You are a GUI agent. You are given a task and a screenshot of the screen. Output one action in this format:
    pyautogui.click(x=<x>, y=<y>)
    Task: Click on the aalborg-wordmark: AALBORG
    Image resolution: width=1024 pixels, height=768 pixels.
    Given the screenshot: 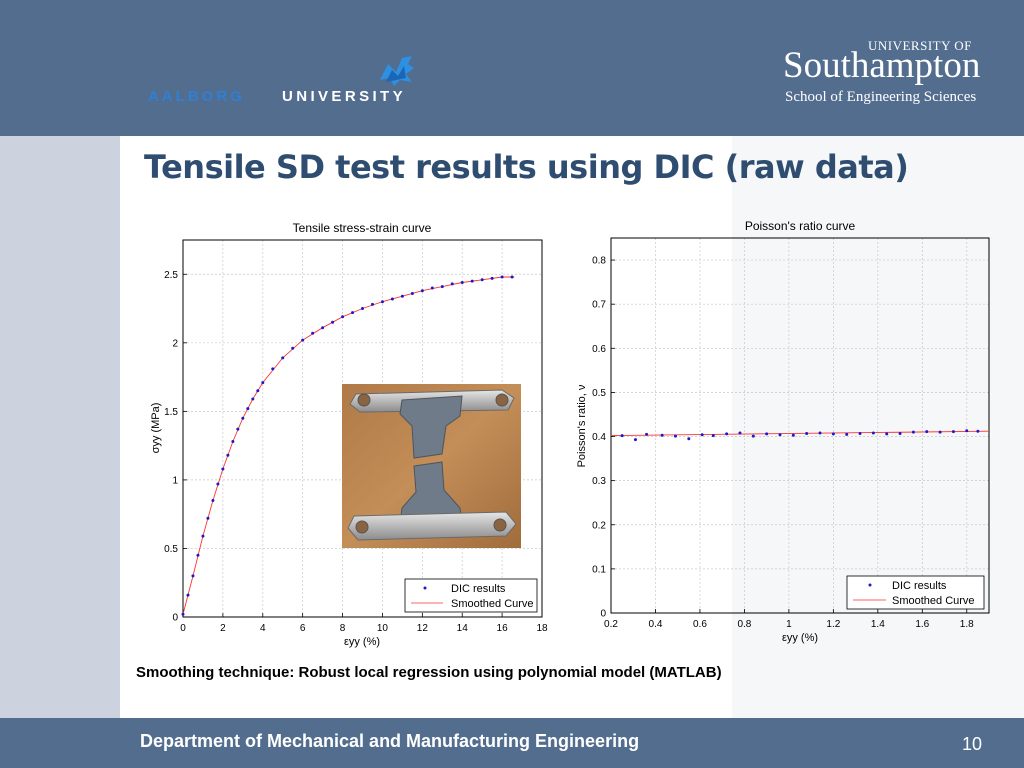 What is the action you would take?
    pyautogui.click(x=196, y=96)
    